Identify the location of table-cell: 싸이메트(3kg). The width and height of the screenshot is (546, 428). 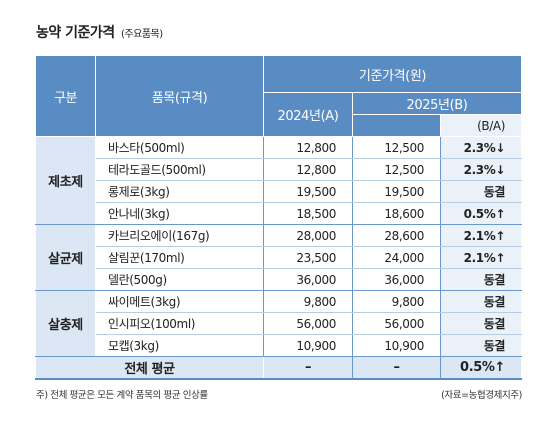
(179, 301).